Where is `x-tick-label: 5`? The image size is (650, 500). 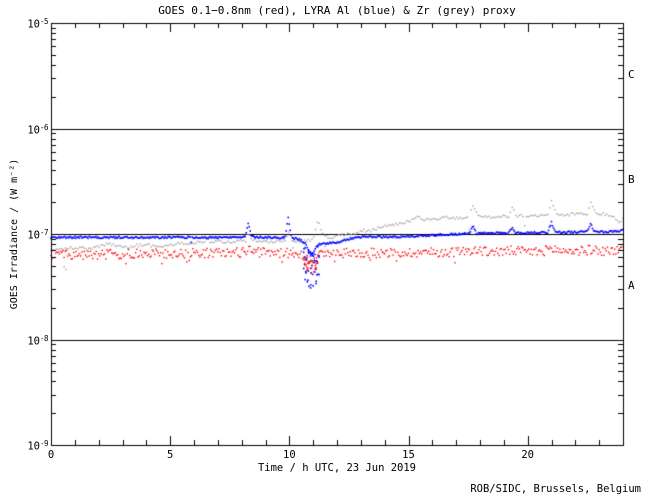
x-tick-label: 5 is located at coordinates (170, 455).